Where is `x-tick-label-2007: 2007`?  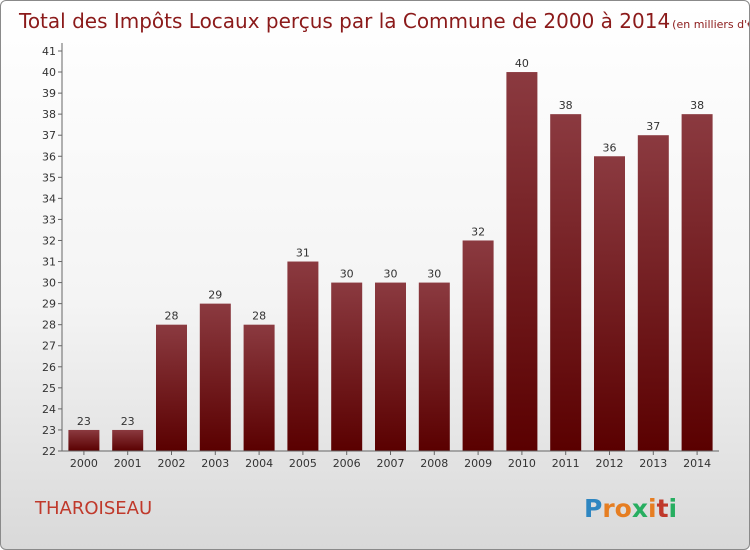 x-tick-label-2007: 2007 is located at coordinates (391, 463).